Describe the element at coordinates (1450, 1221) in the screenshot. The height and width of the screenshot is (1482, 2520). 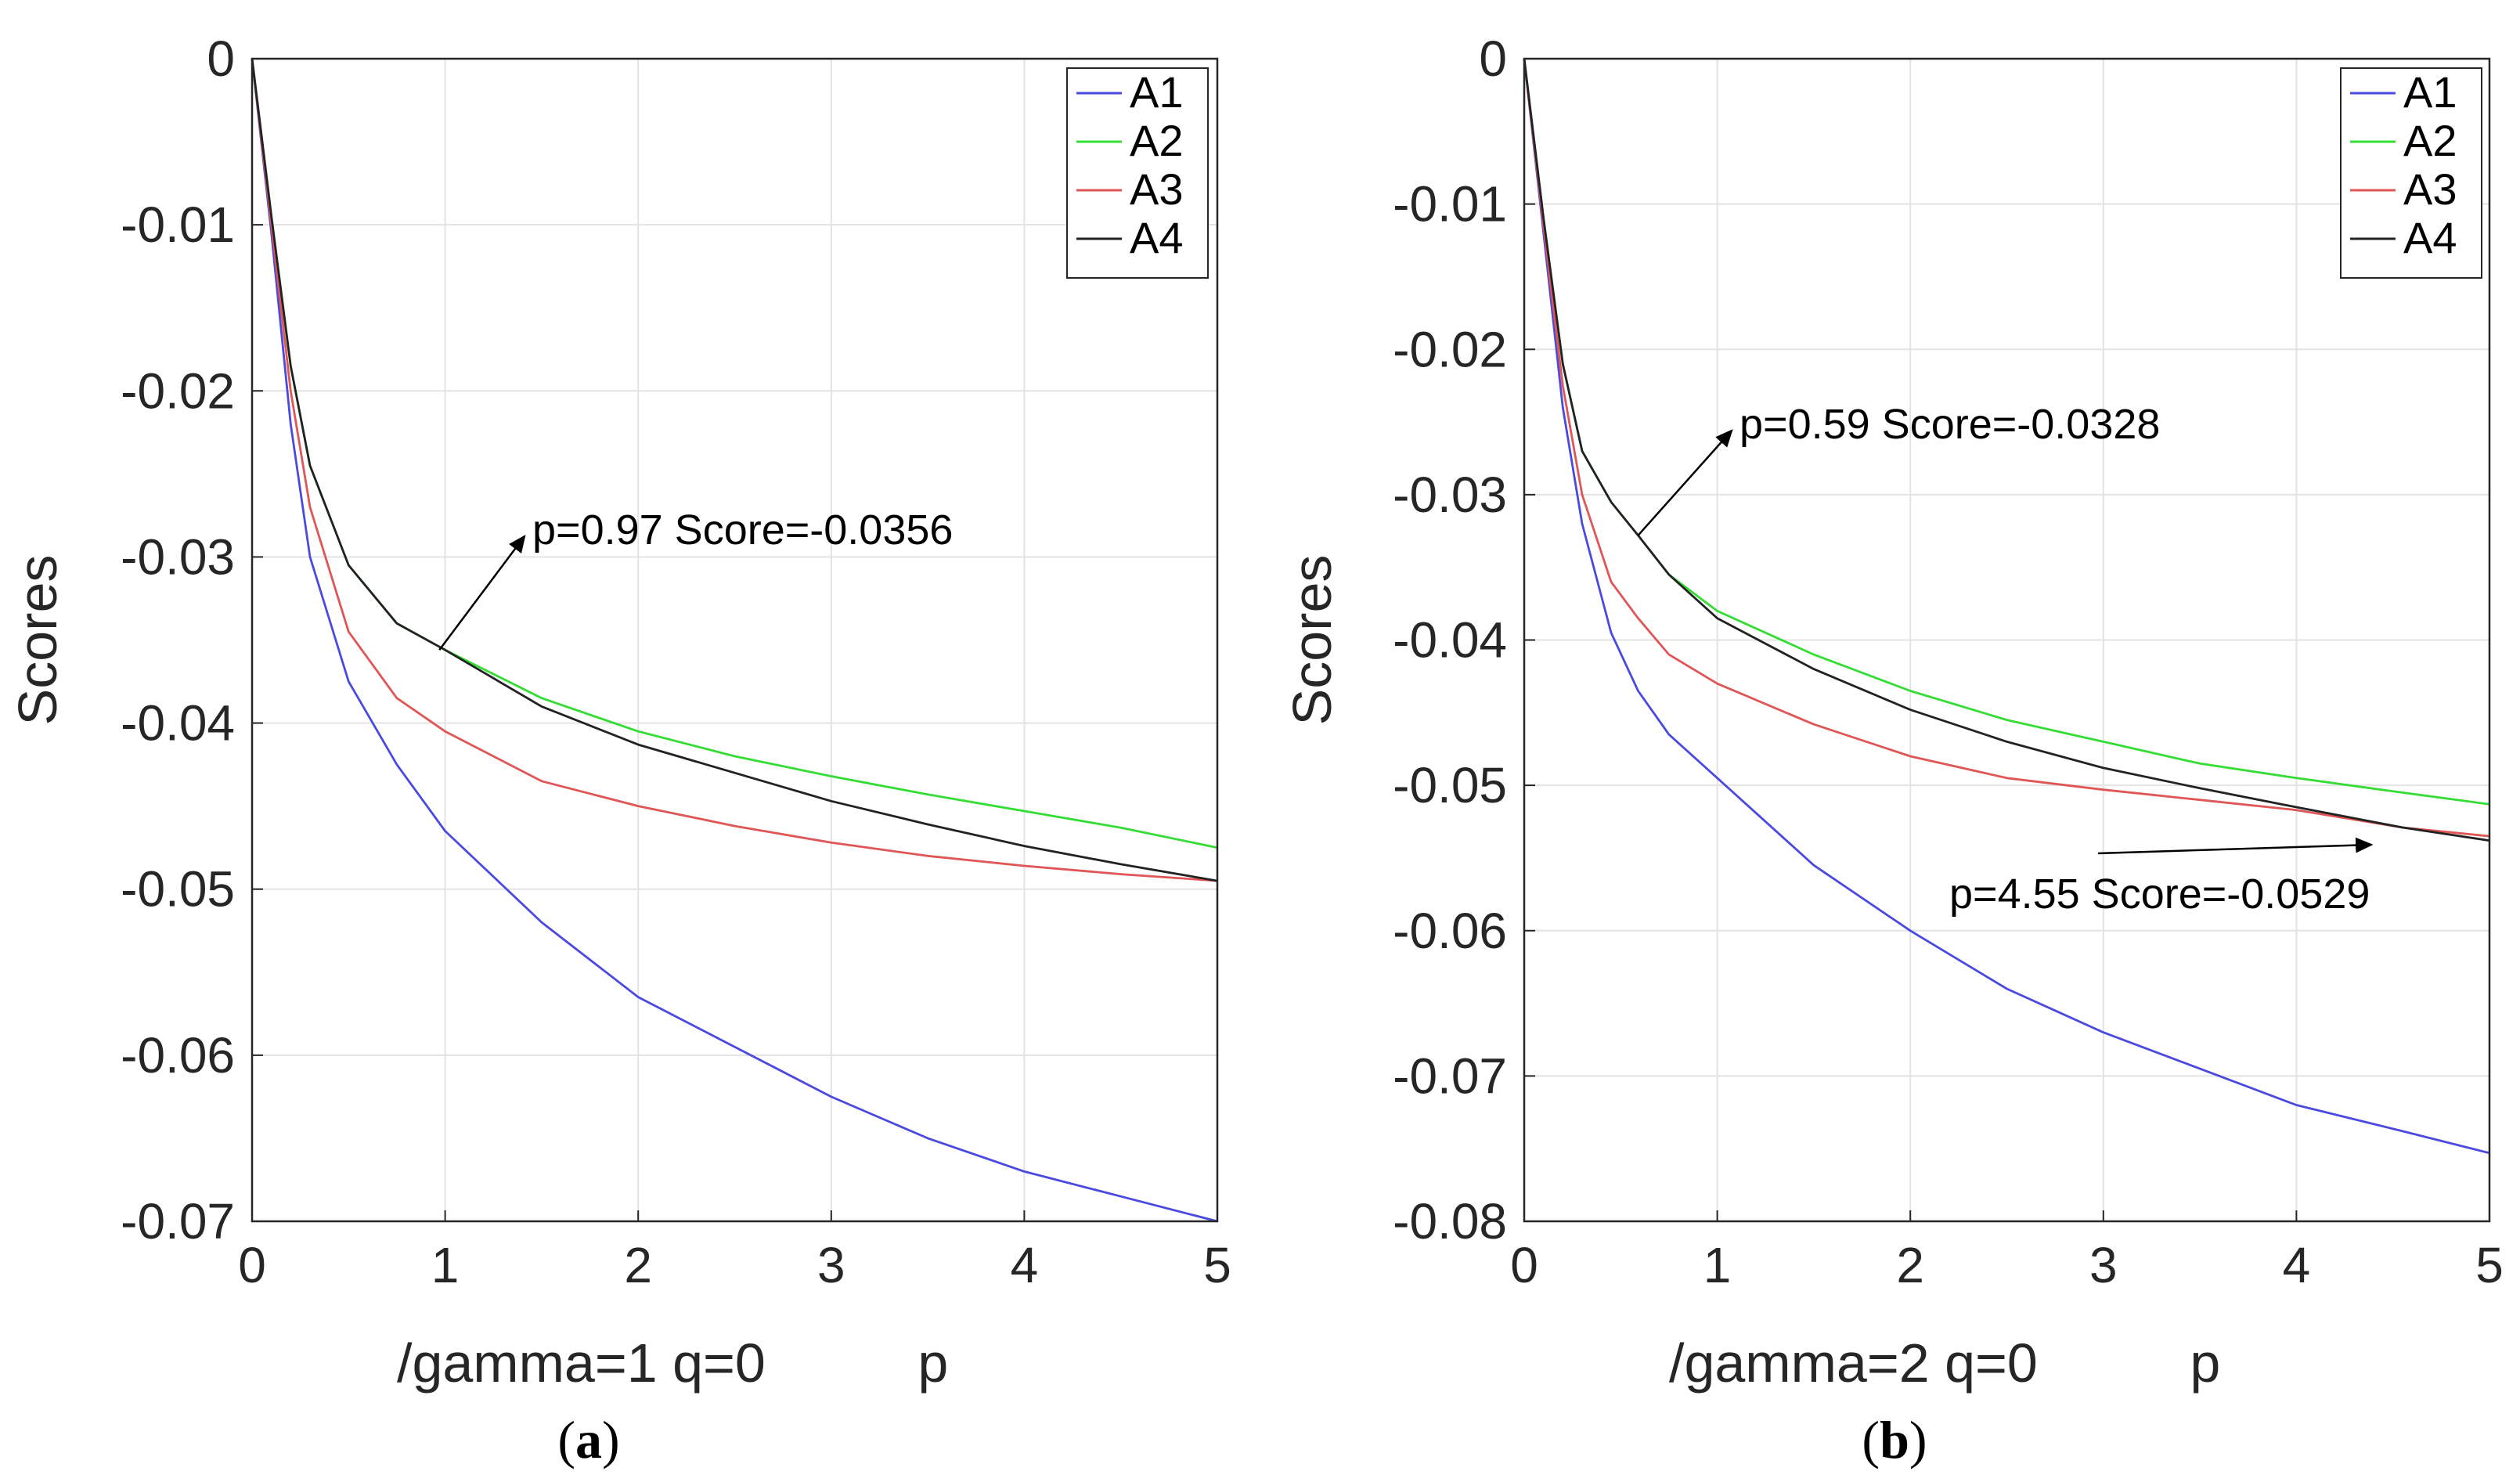
I see `y-tick-label: -0.08` at that location.